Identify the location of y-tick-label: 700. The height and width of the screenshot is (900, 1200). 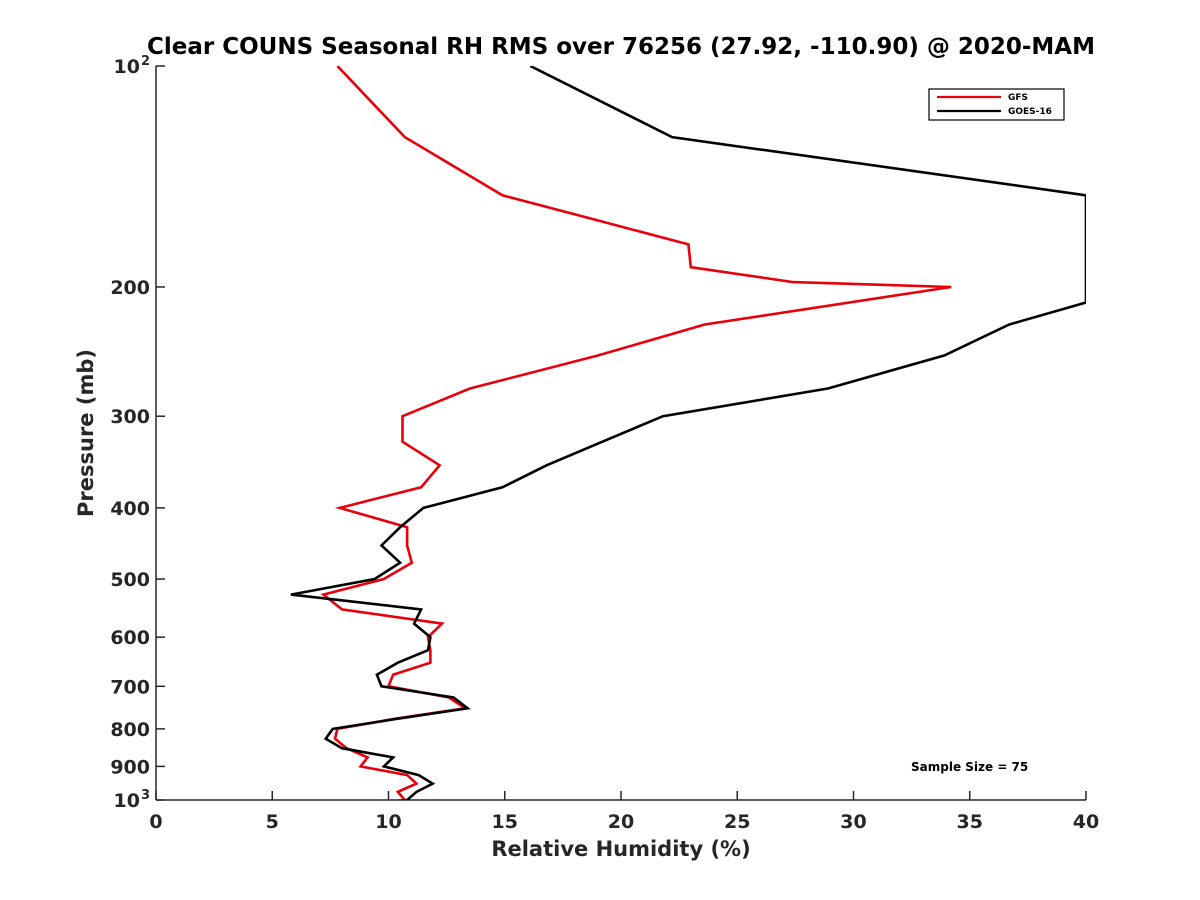
(130, 687).